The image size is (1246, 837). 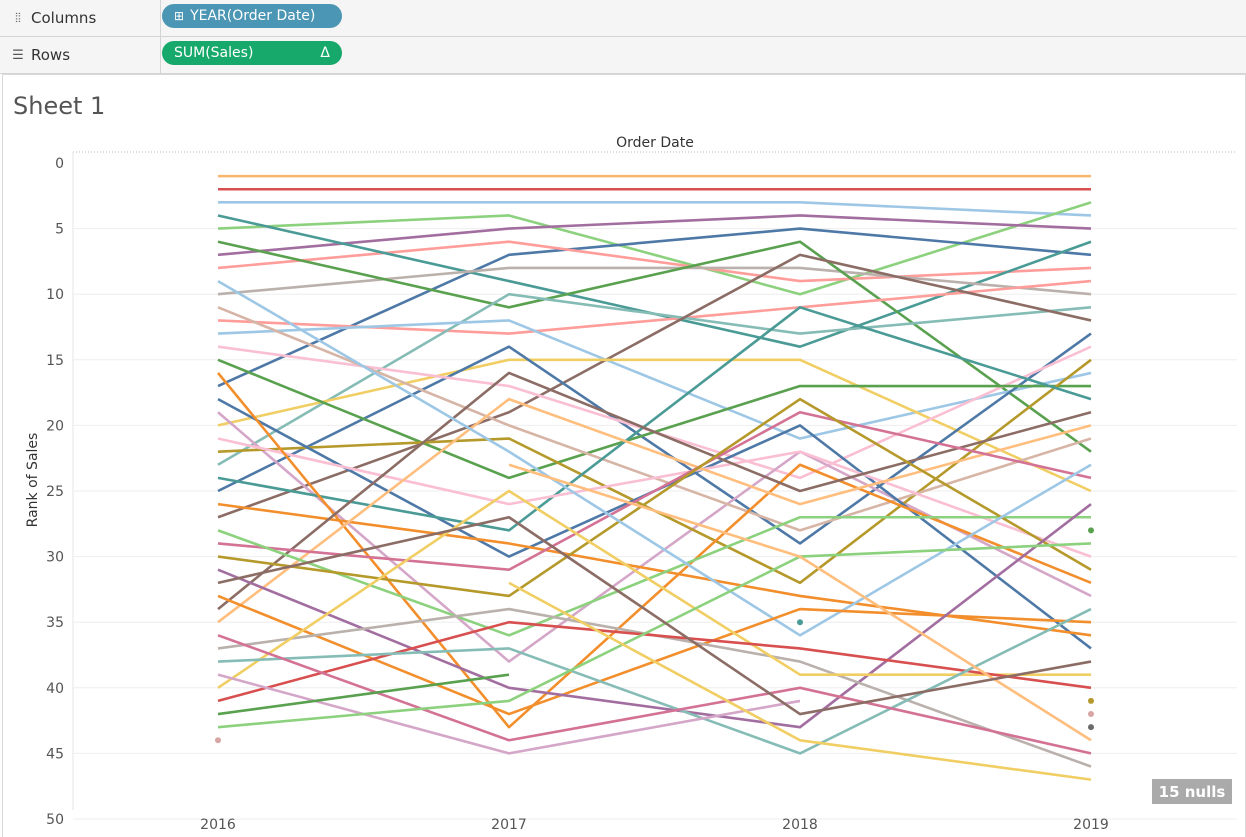 I want to click on y-tick-label: 40, so click(x=55, y=689).